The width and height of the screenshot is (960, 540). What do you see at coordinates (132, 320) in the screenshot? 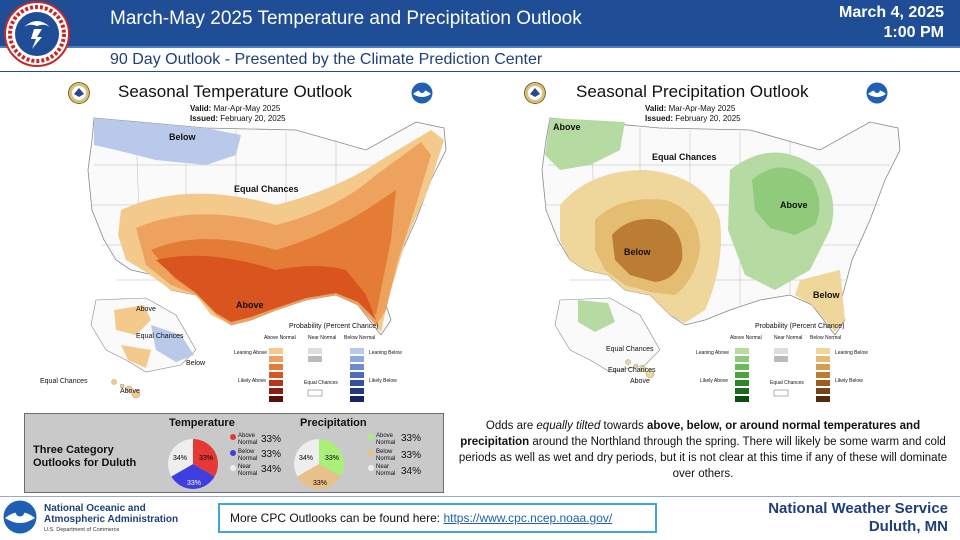
I see `temp-alaska-above` at bounding box center [132, 320].